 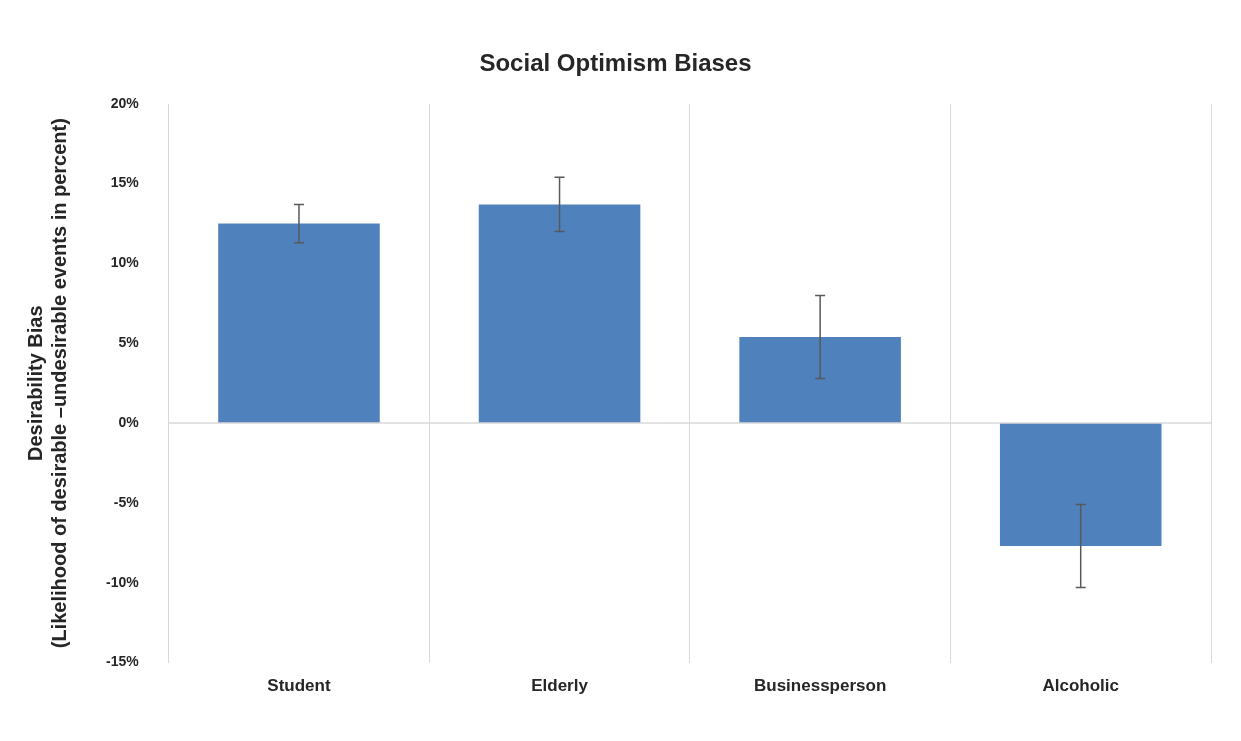 What do you see at coordinates (123, 661) in the screenshot?
I see `y-tick-label: -15%` at bounding box center [123, 661].